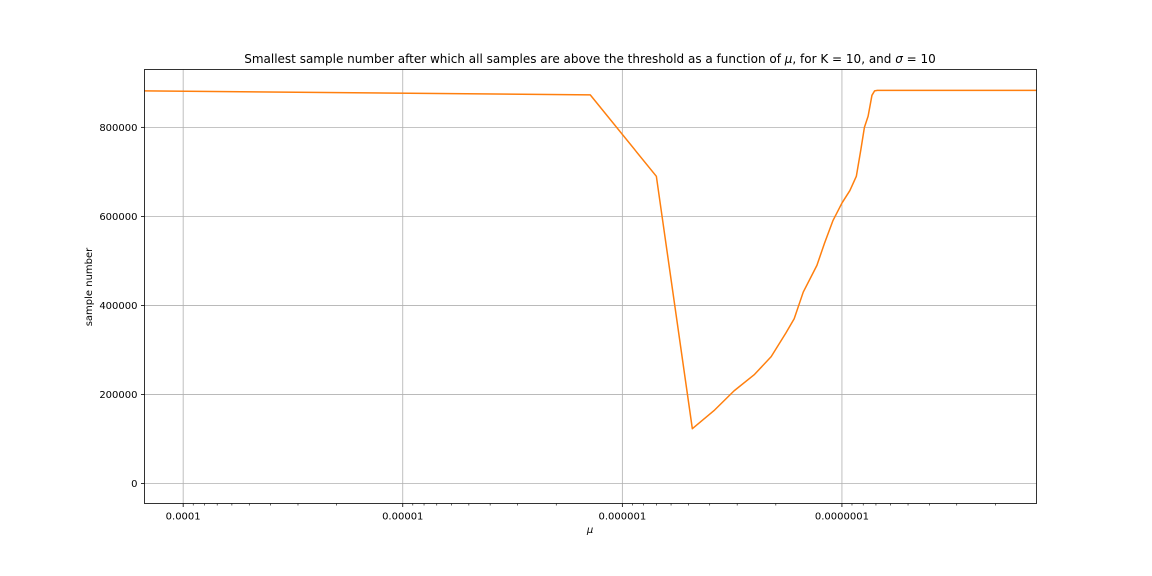  What do you see at coordinates (919, 59) in the screenshot?
I see `title-part: = 10` at bounding box center [919, 59].